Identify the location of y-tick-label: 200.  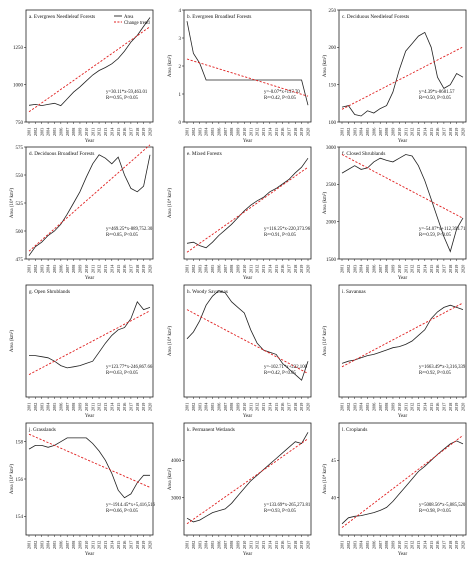
(333, 48).